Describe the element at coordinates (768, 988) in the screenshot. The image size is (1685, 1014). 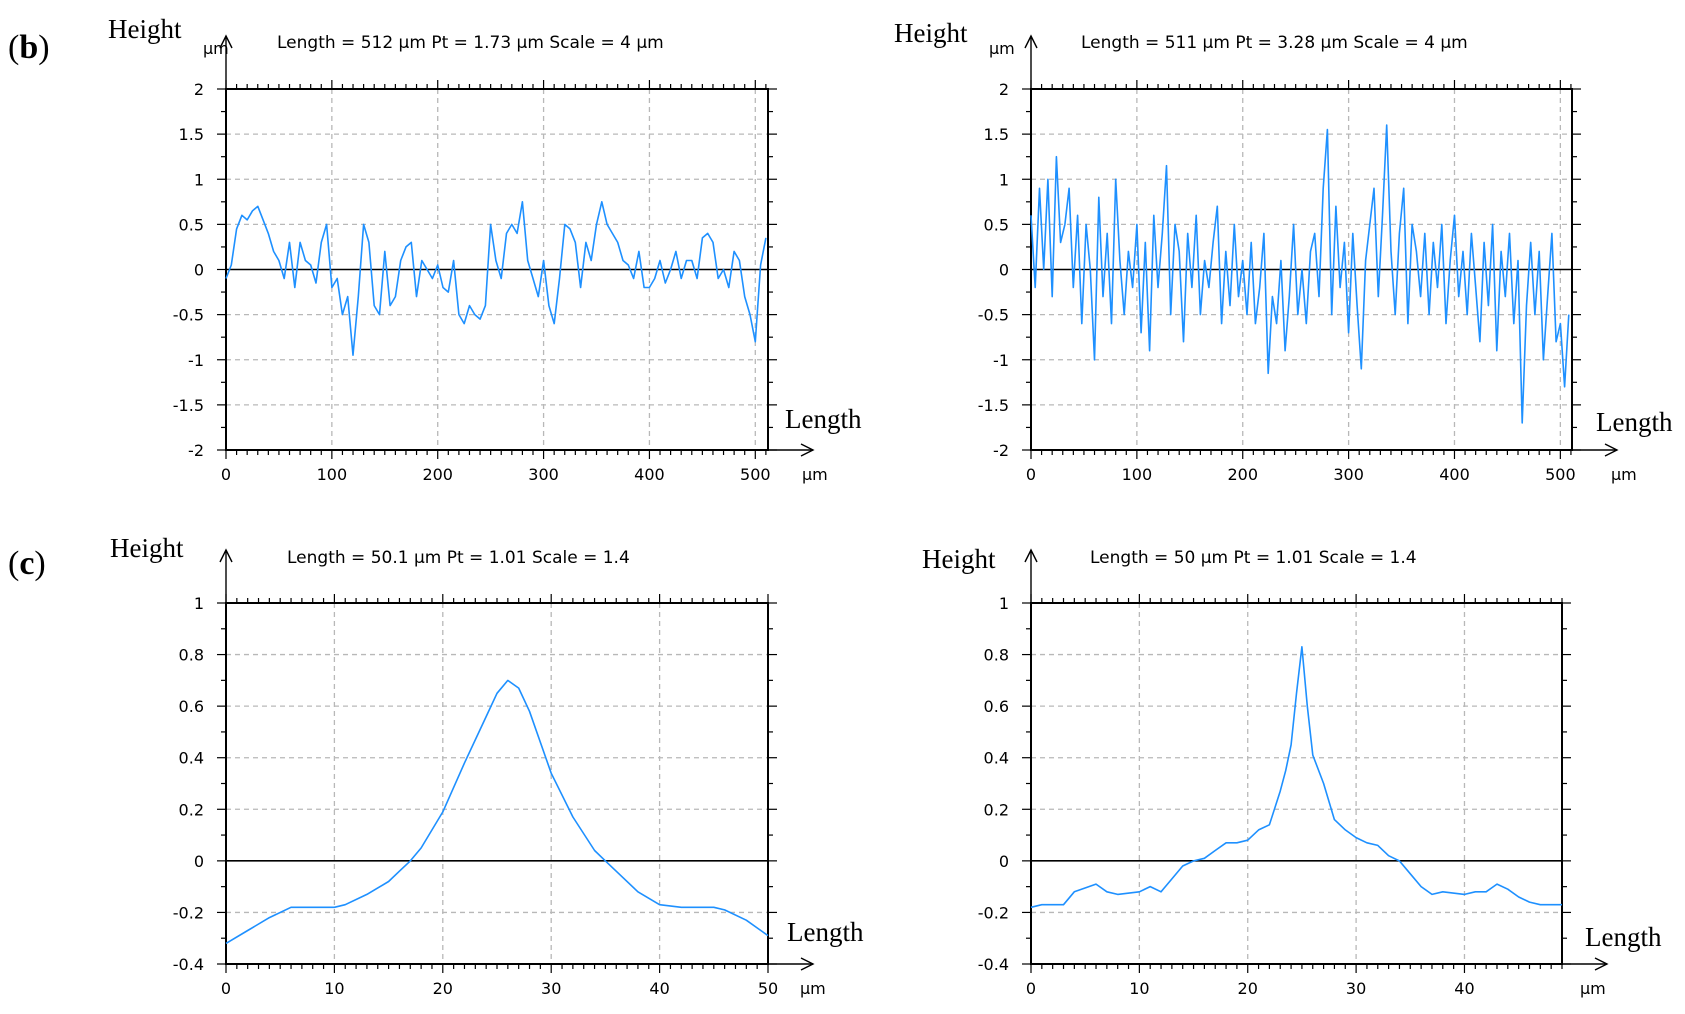
I see `x-tick-label: 50` at that location.